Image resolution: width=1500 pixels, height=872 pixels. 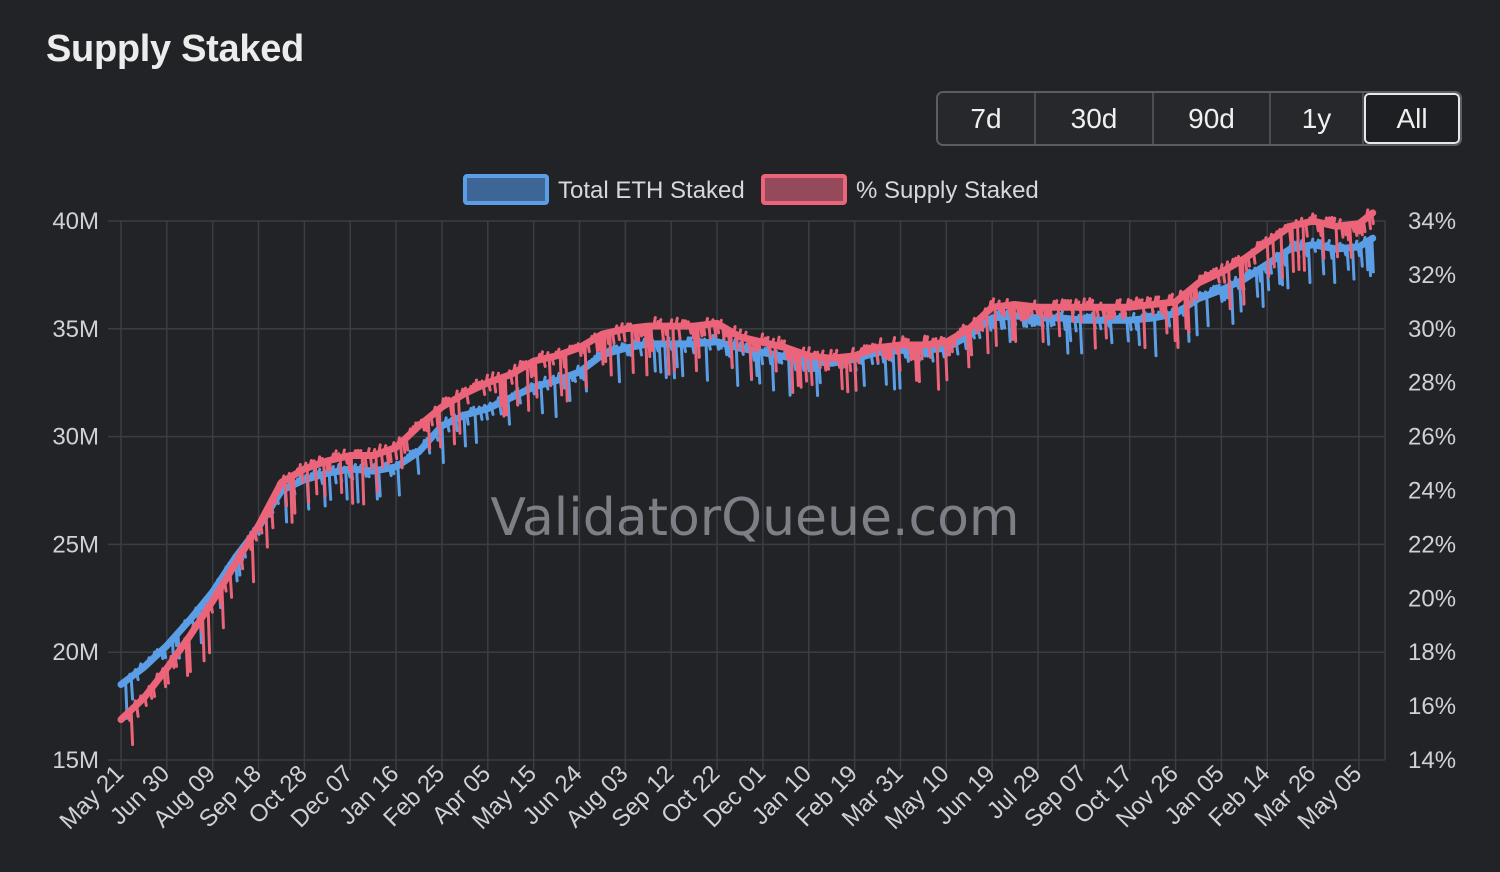 I want to click on y-left-tick-label: 35M, so click(x=75, y=329).